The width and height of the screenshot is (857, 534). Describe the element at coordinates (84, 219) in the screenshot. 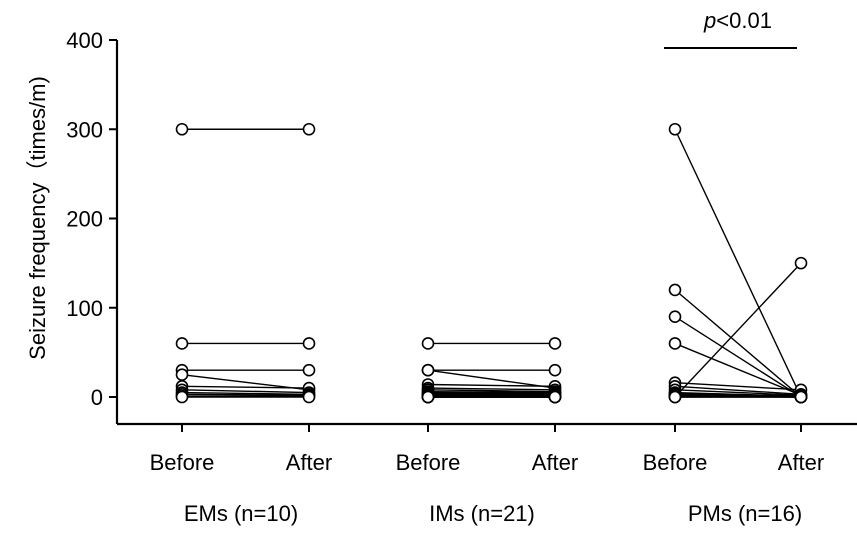

I see `y-tick-label: 200` at that location.